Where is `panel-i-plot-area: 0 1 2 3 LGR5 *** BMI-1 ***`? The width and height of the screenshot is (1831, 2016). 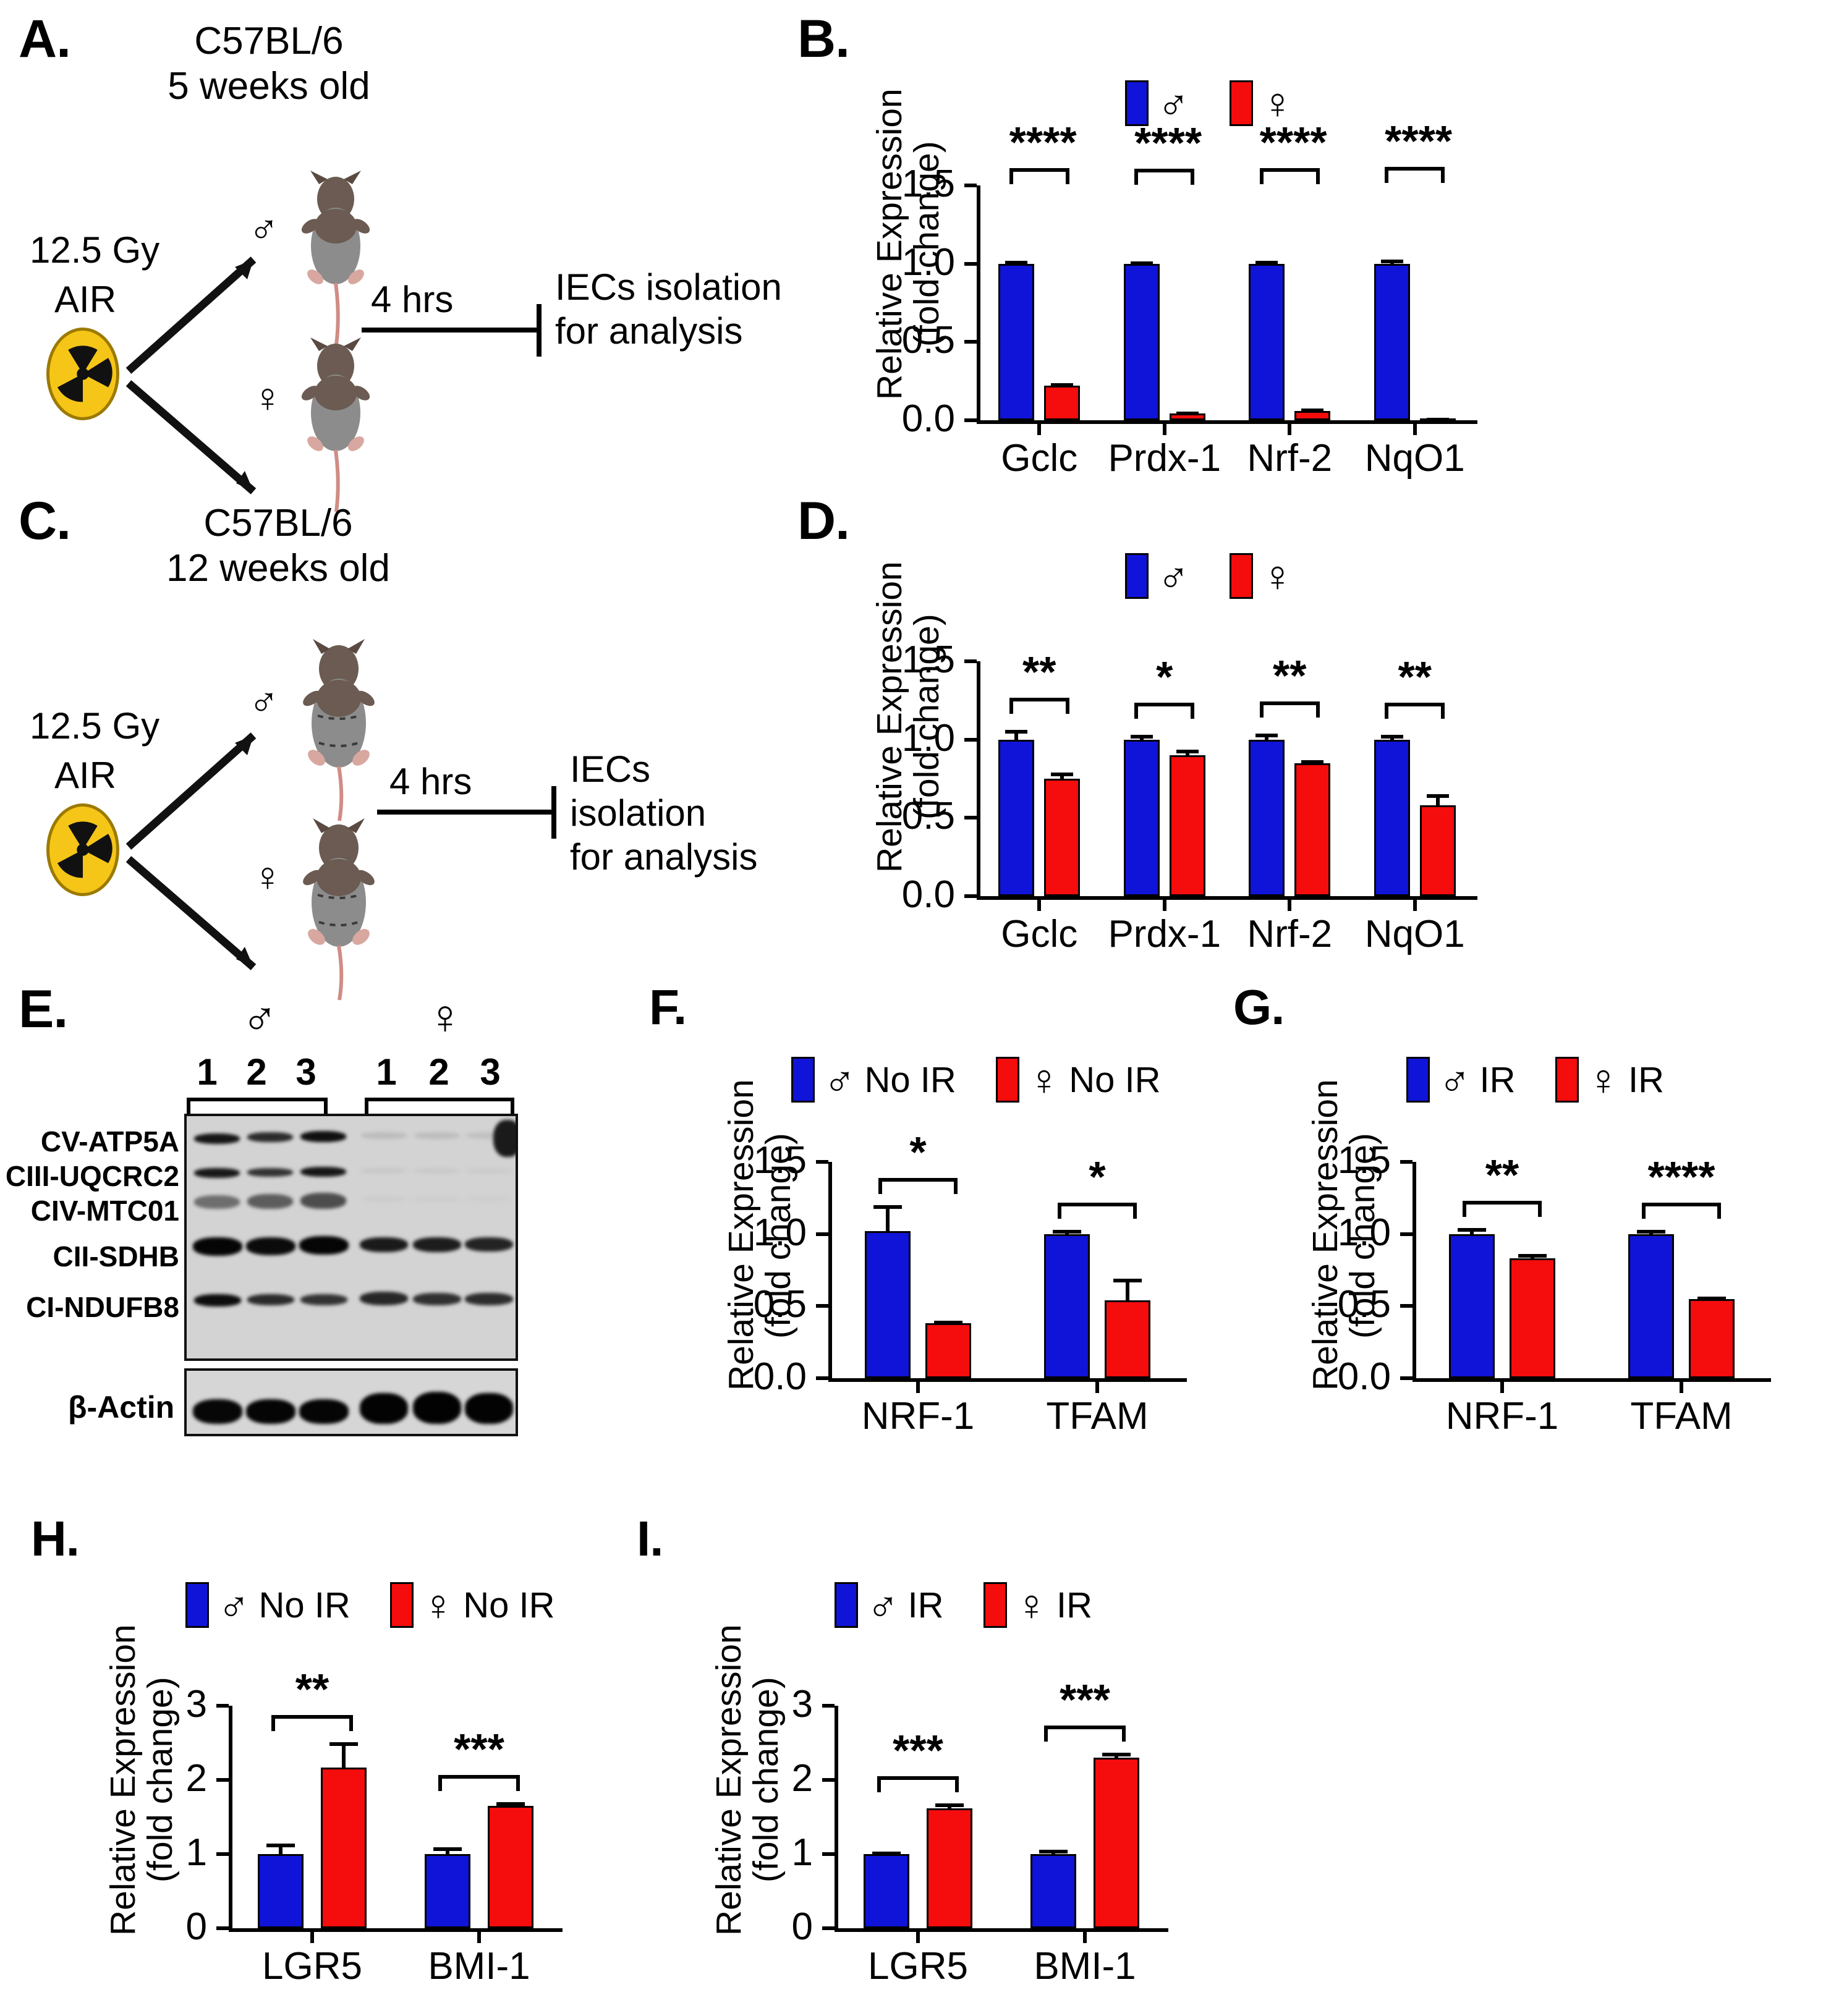 panel-i-plot-area: 0 1 2 3 LGR5 *** BMI-1 *** is located at coordinates (980, 1833).